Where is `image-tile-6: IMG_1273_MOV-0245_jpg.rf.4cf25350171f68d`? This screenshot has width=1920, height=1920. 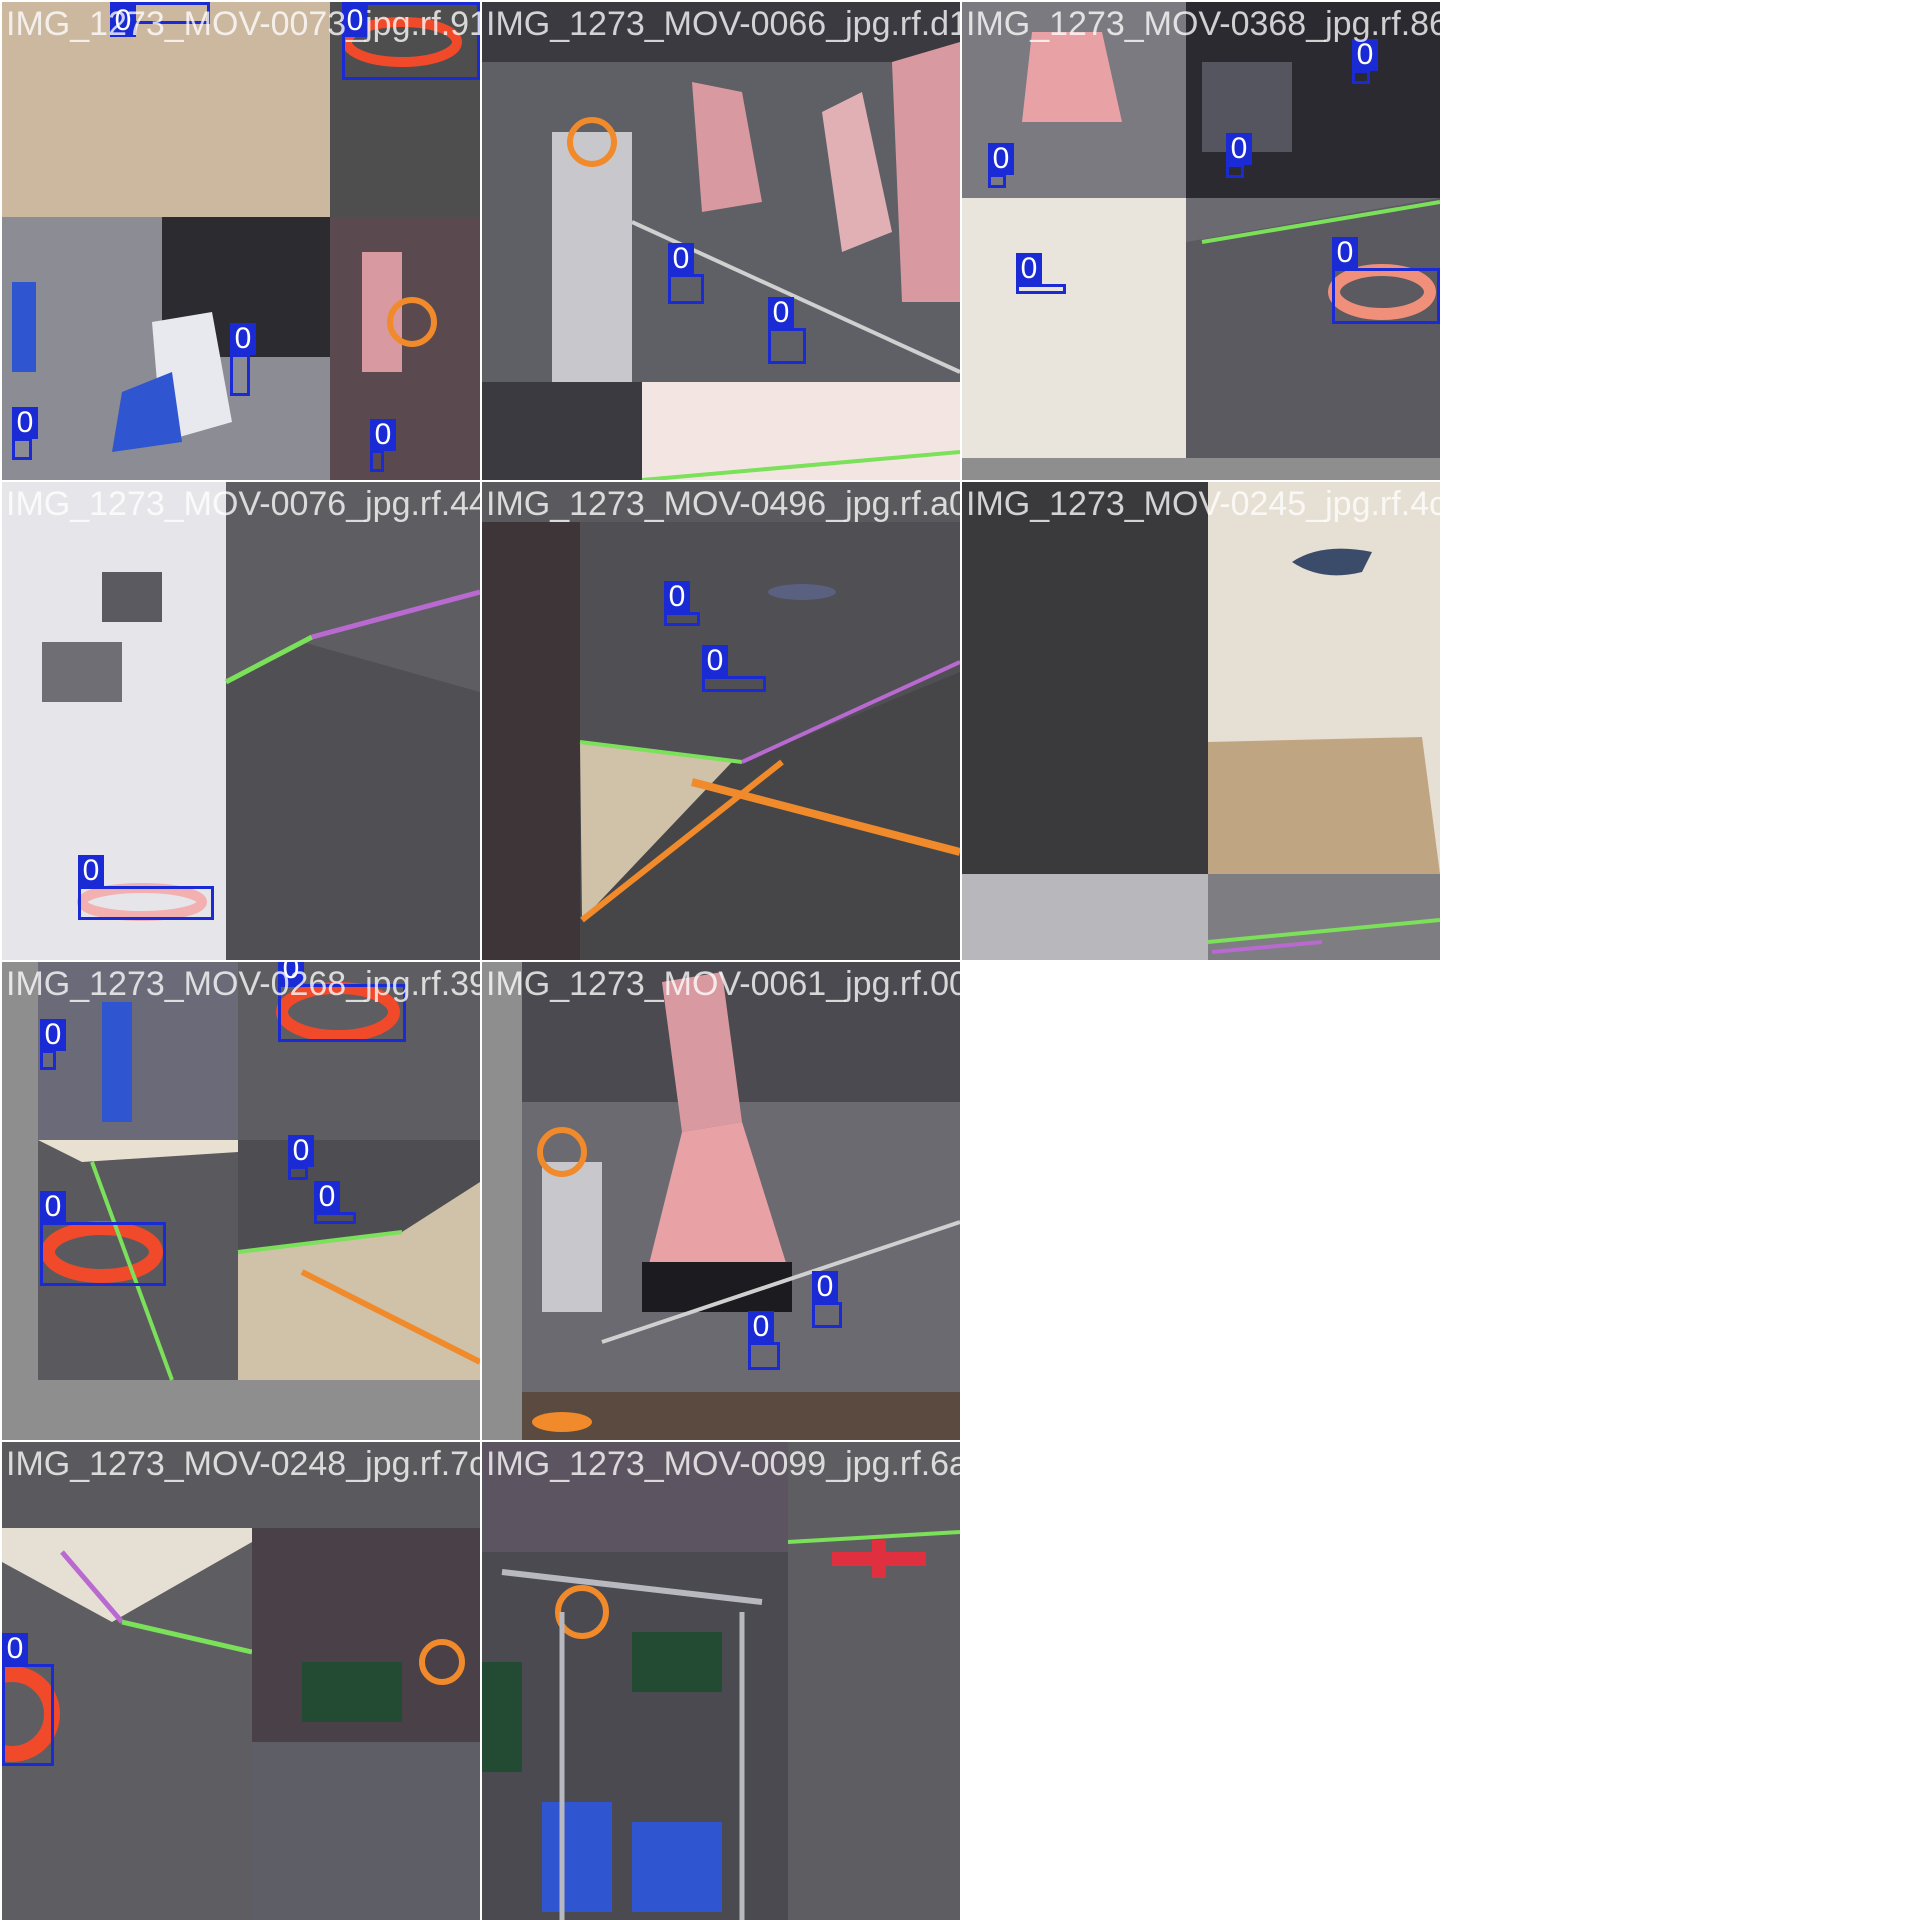 image-tile-6: IMG_1273_MOV-0245_jpg.rf.4cf25350171f68d is located at coordinates (1201, 721).